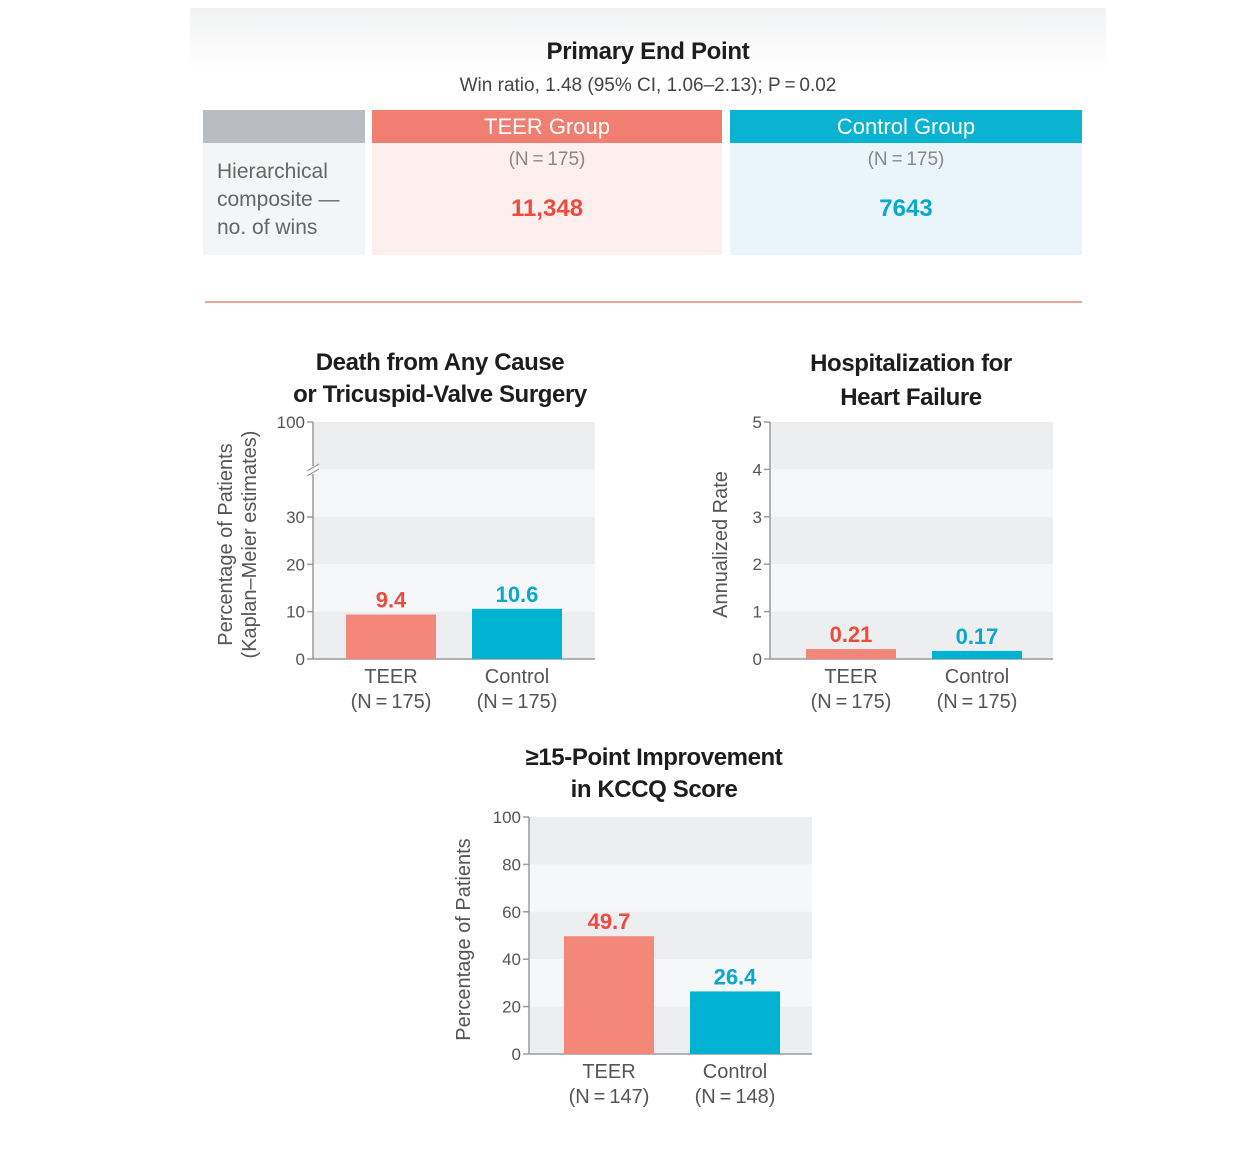 The height and width of the screenshot is (1153, 1249). Describe the element at coordinates (977, 636) in the screenshot. I see `bar-value-label: 0.17` at that location.